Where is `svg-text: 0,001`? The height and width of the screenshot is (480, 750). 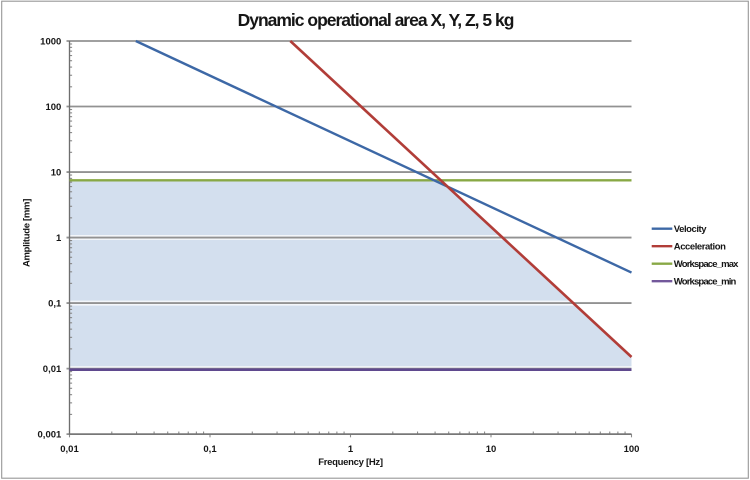
svg-text: 0,001 is located at coordinates (50, 435).